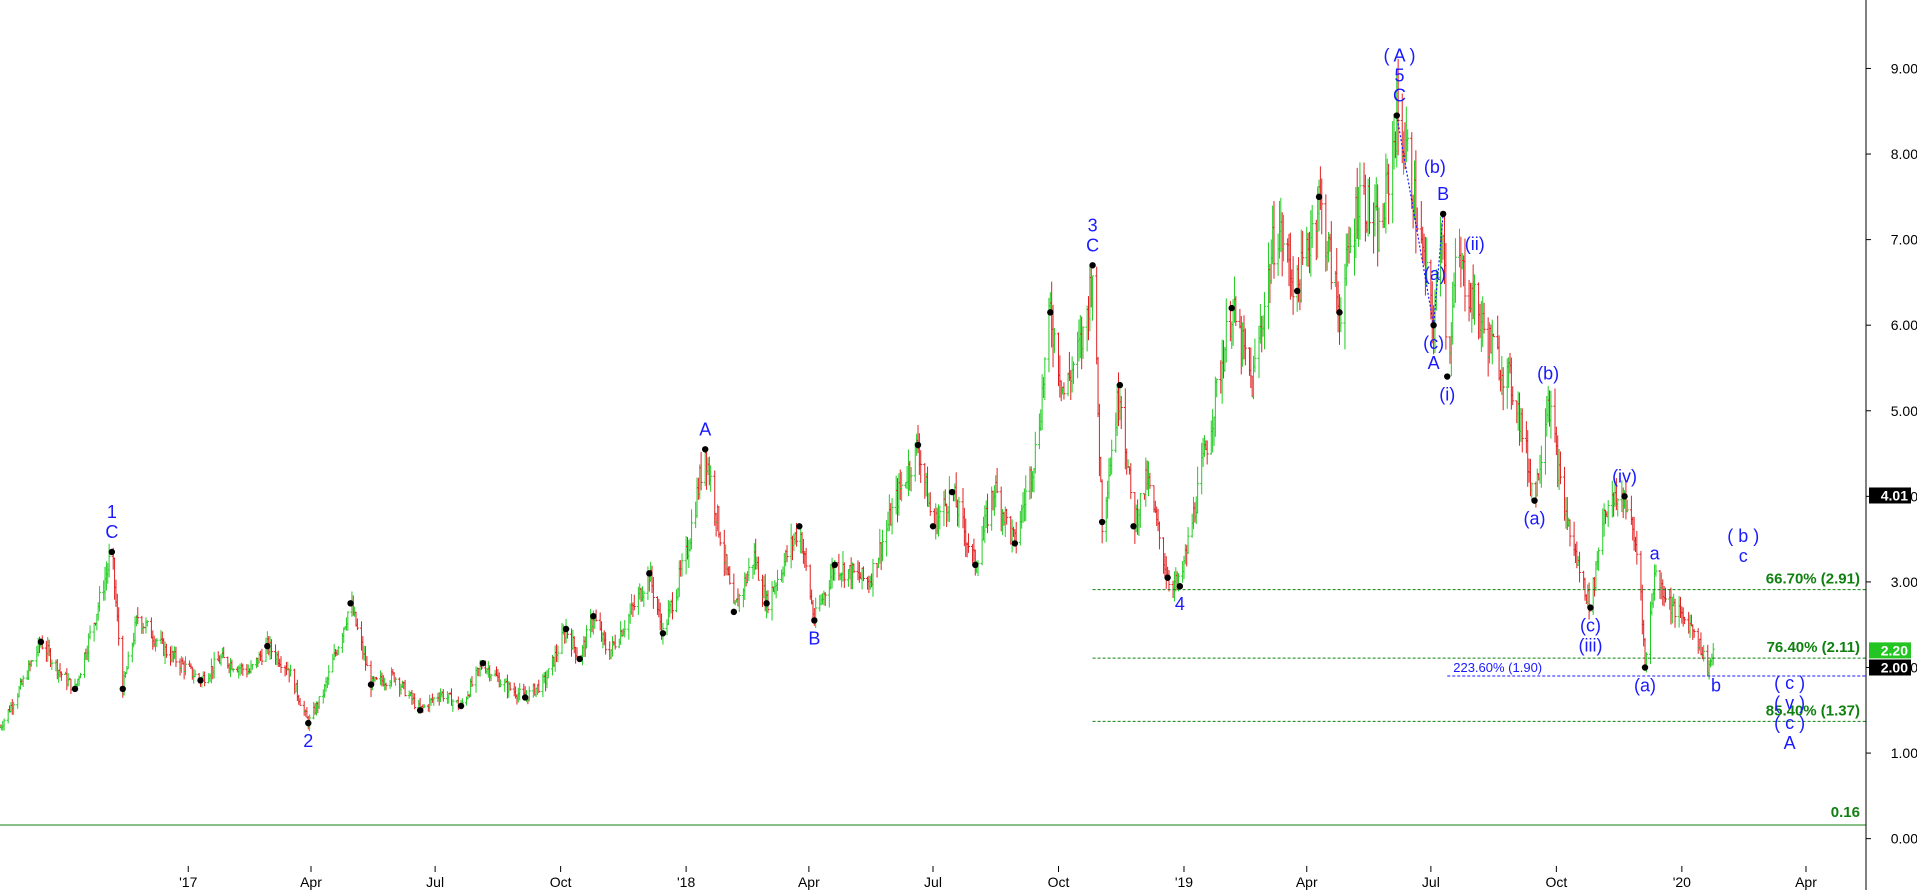 The height and width of the screenshot is (890, 1917). I want to click on price-tag-bg, so click(1890, 650).